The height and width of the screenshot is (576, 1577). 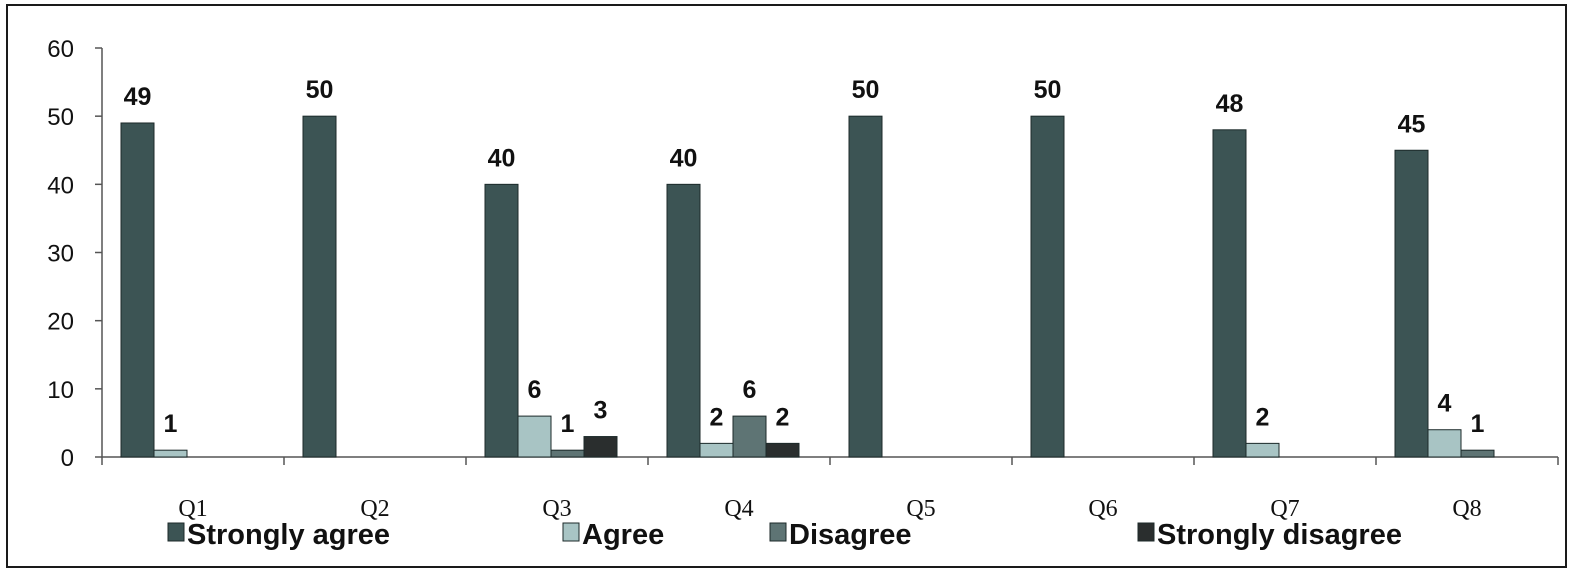 I want to click on x-tick-label: Q2, so click(x=374, y=509).